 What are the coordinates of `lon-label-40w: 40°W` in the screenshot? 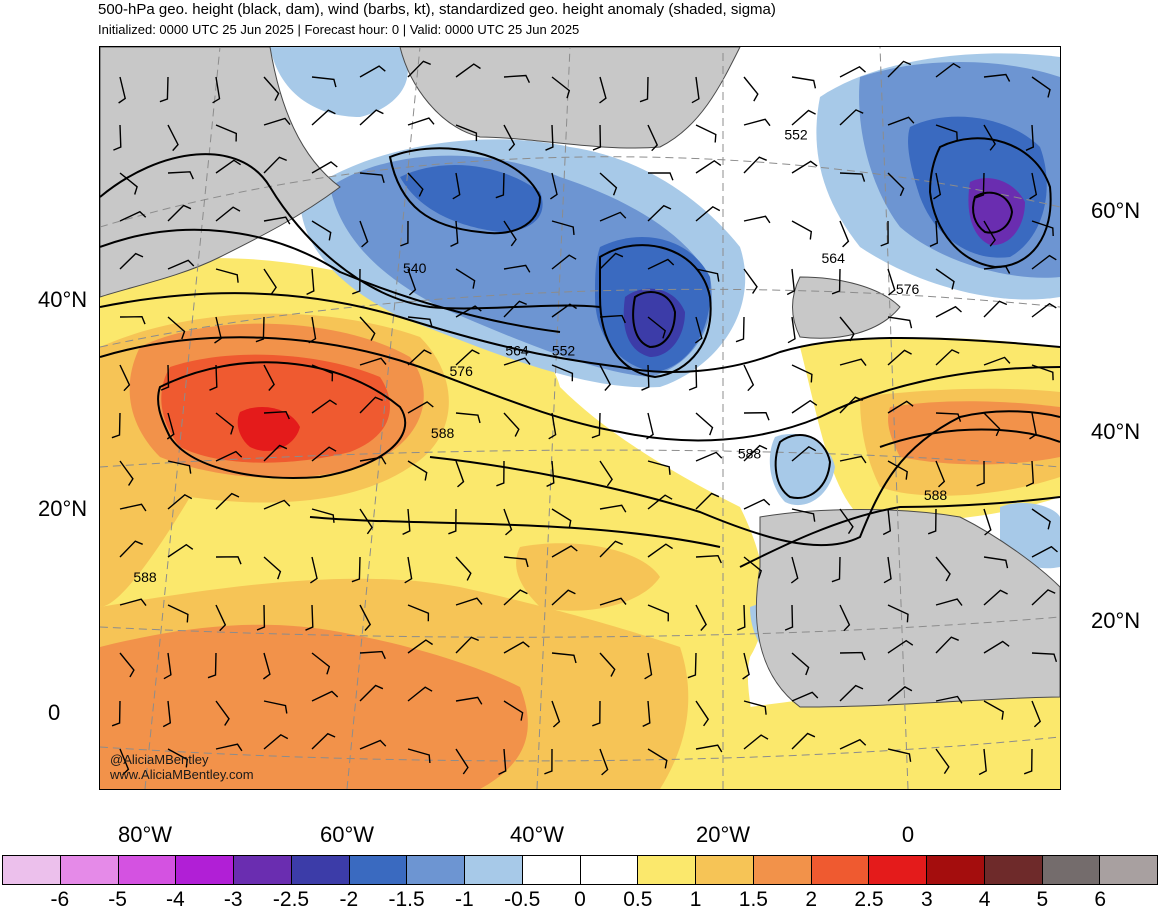 It's located at (537, 834).